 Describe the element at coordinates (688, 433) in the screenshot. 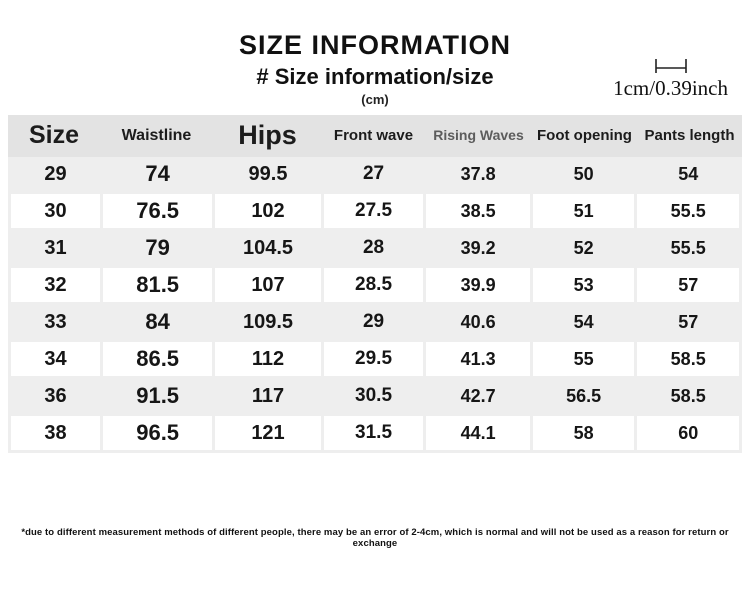

I see `table-cell: 60` at that location.